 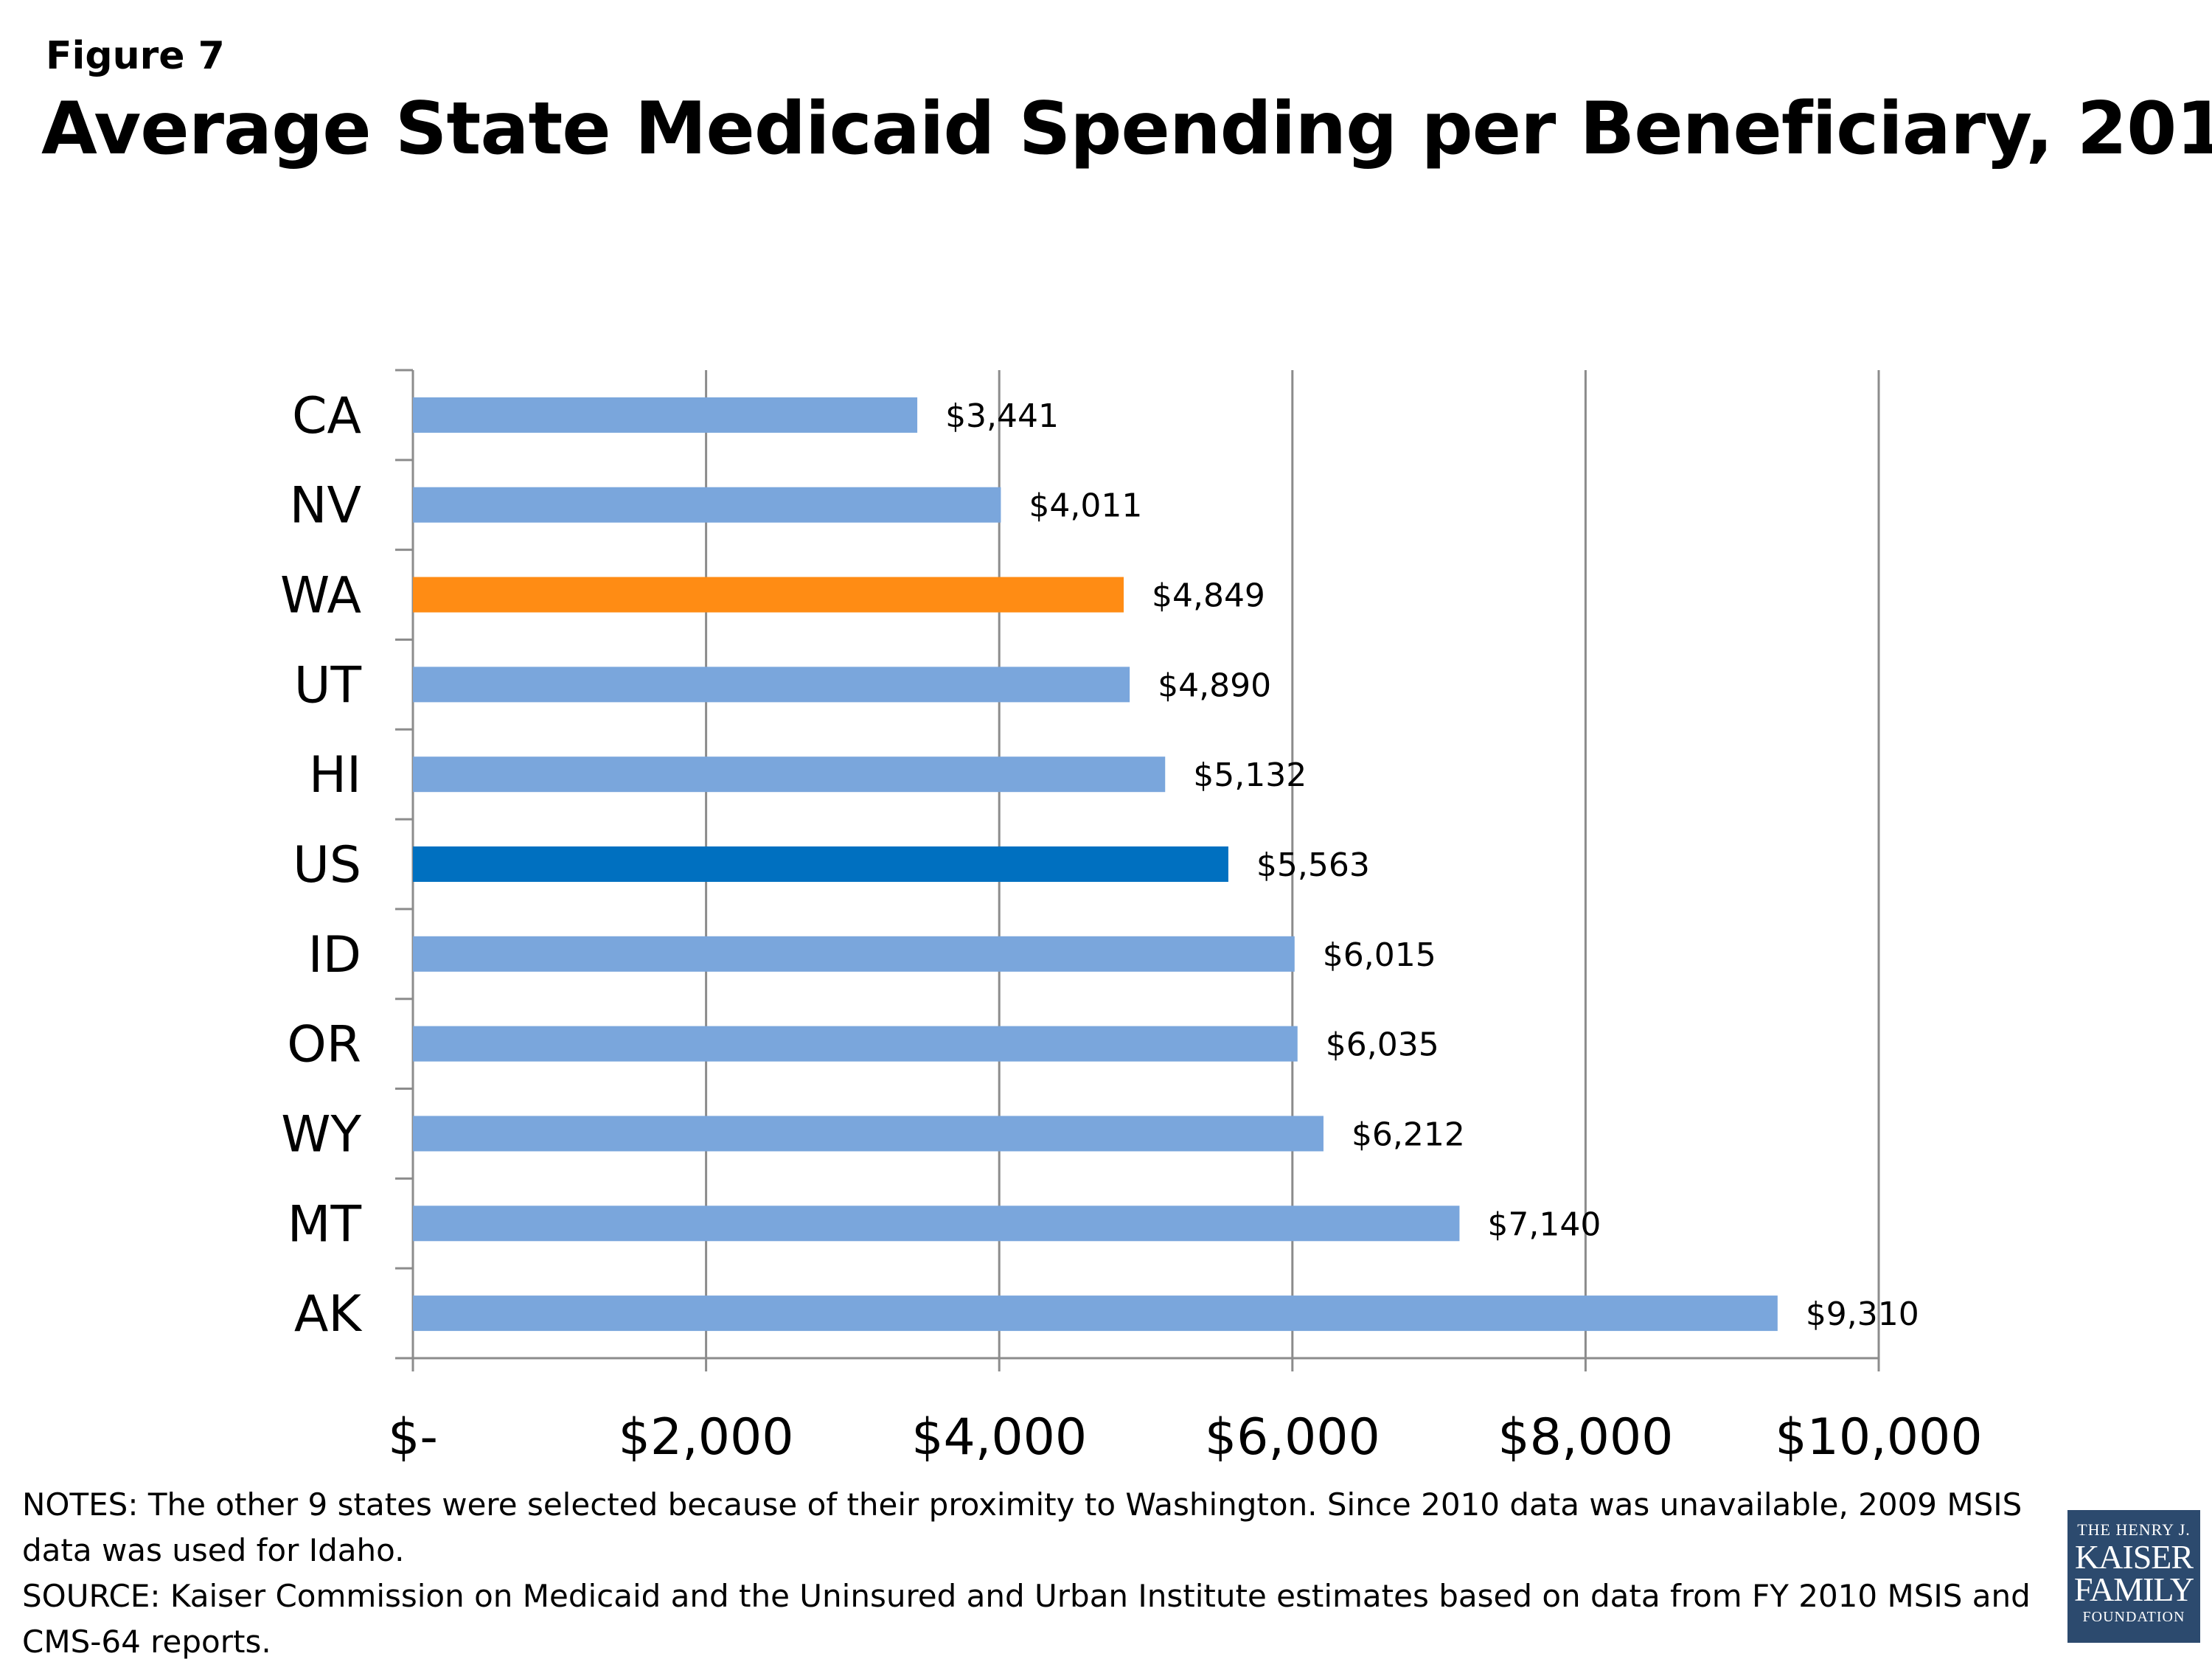 I want to click on data-label: $7,140, so click(x=1544, y=1224).